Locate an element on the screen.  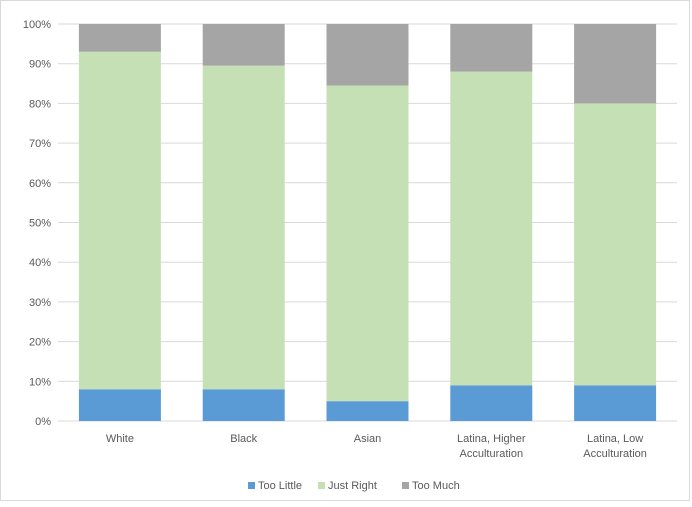
y-tick-label: 60% is located at coordinates (40, 184).